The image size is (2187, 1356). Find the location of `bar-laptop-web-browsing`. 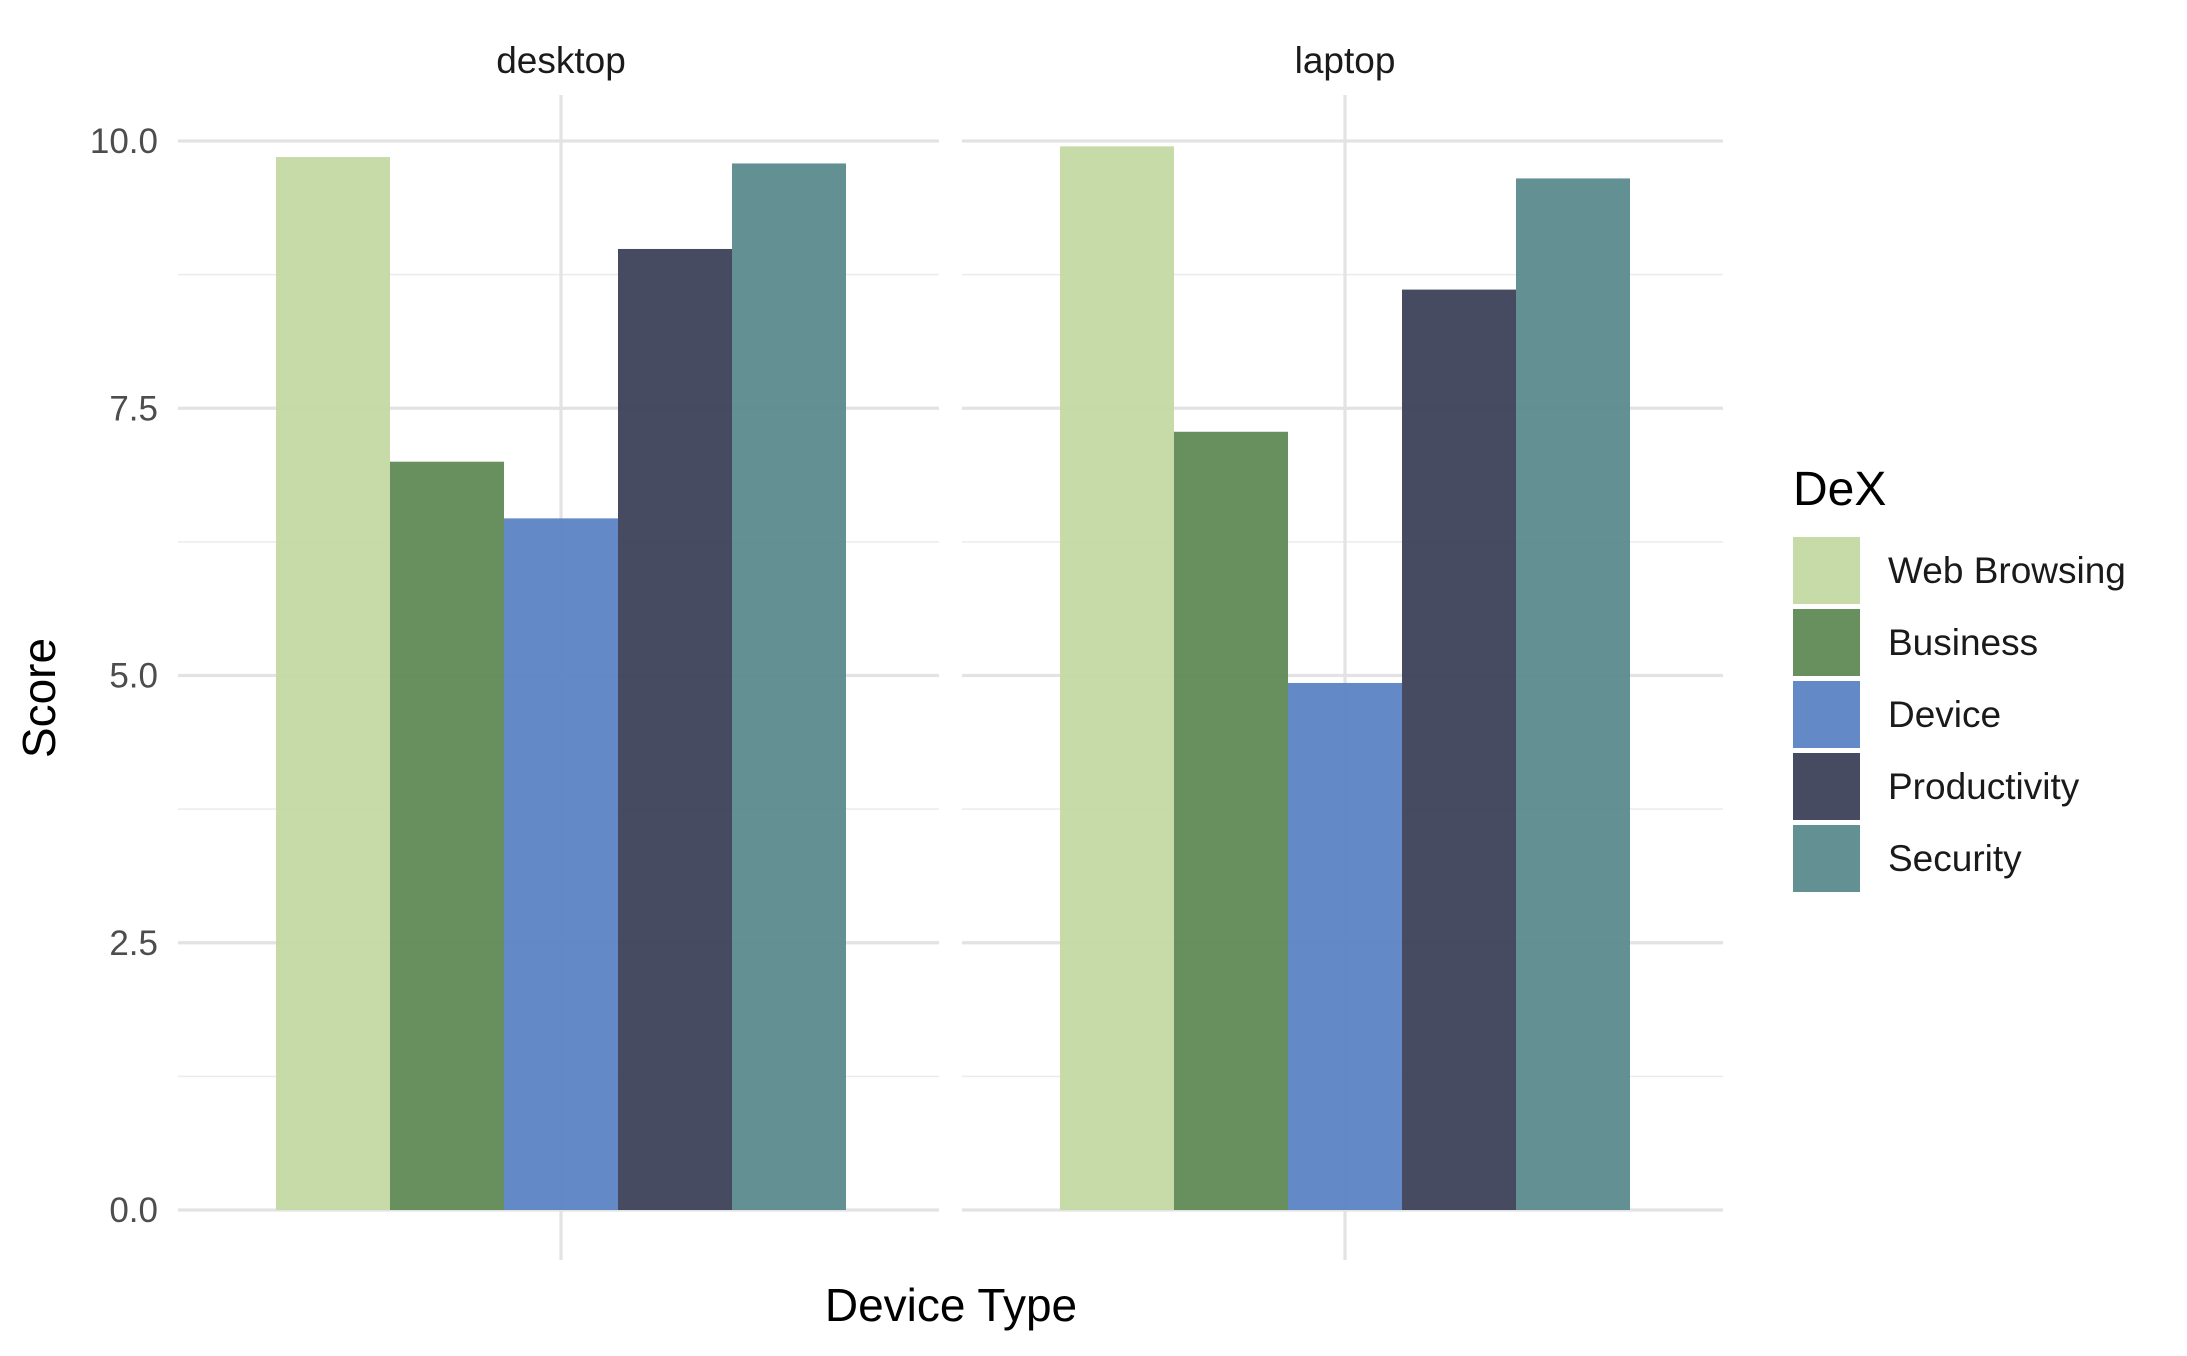

bar-laptop-web-browsing is located at coordinates (1117, 678).